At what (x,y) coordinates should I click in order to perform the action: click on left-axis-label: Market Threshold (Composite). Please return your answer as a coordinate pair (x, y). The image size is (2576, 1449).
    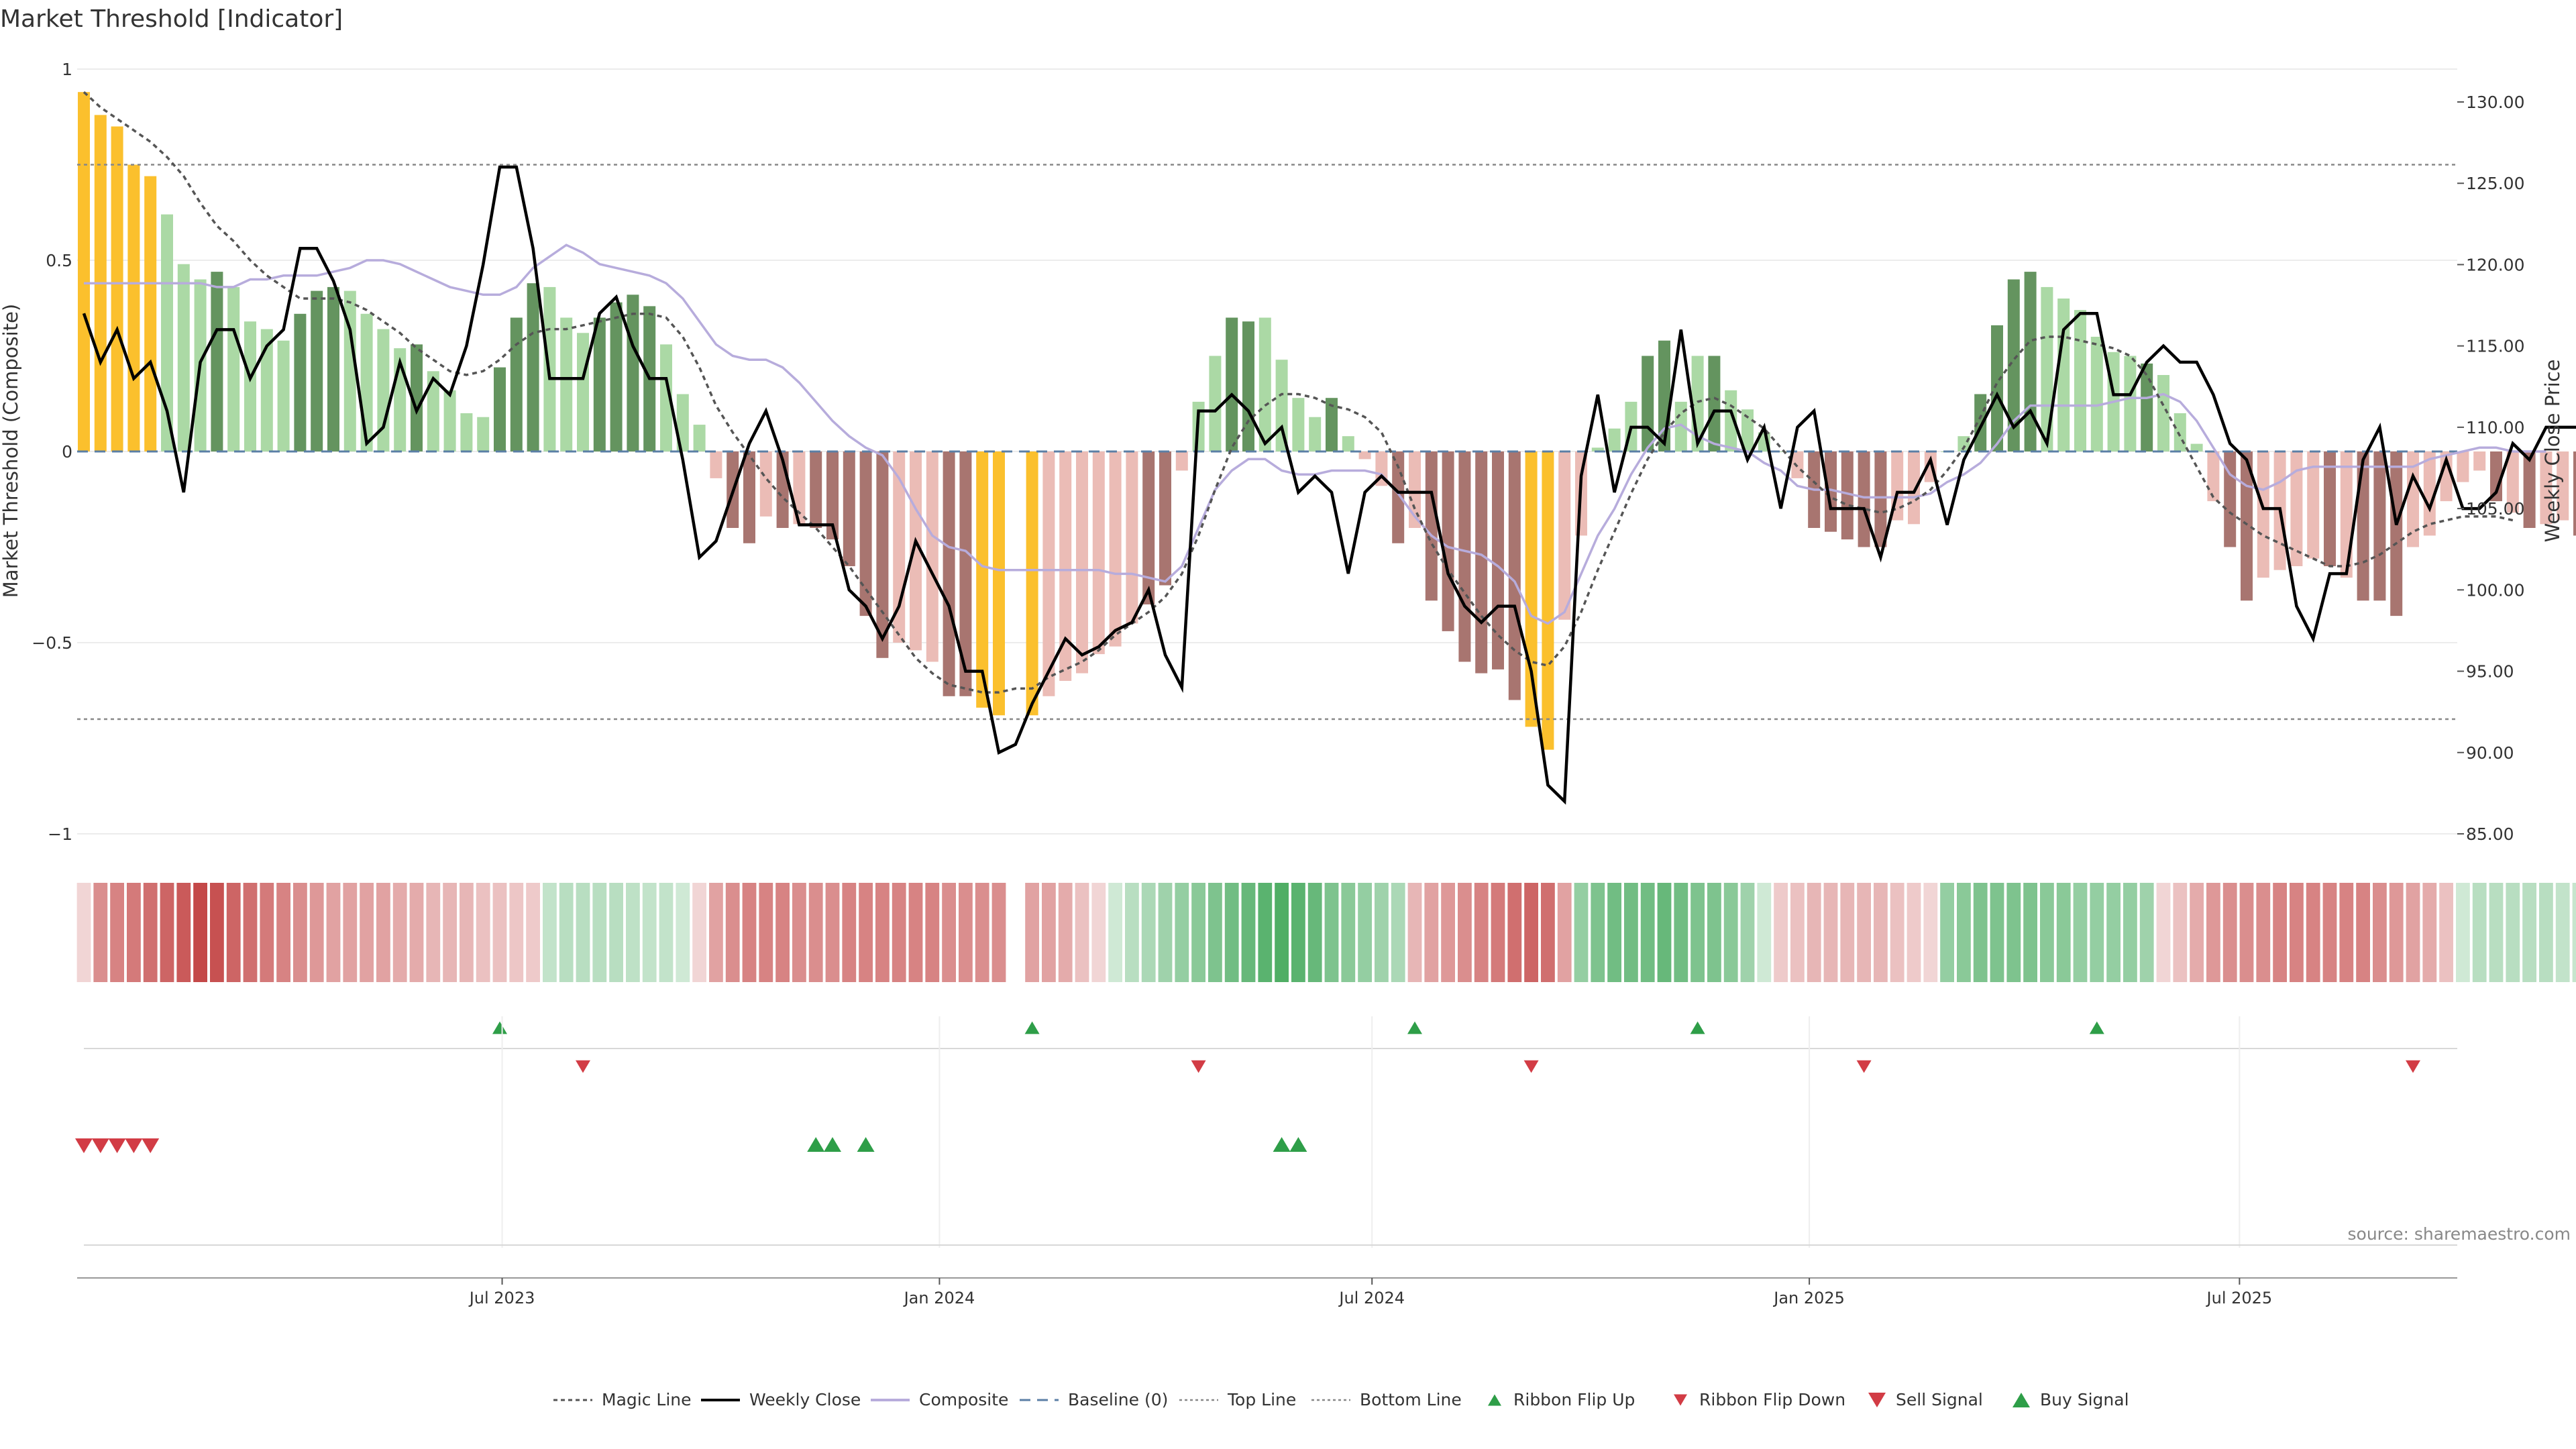
    Looking at the image, I should click on (11, 451).